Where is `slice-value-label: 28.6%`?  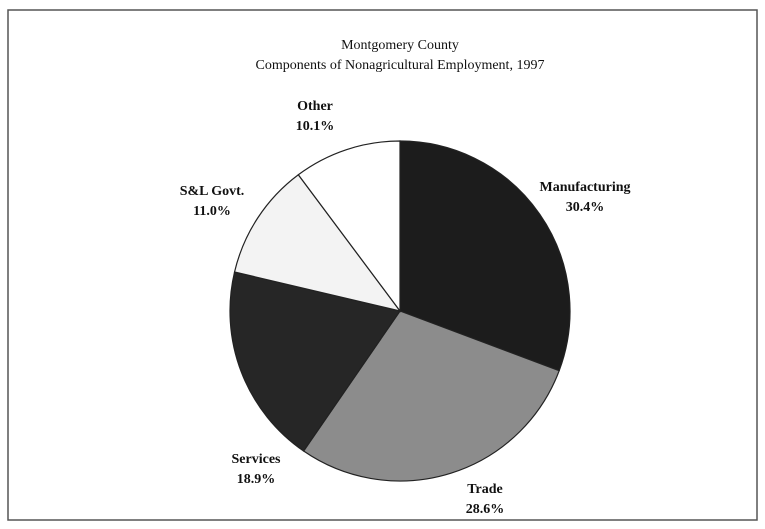 slice-value-label: 28.6% is located at coordinates (485, 509).